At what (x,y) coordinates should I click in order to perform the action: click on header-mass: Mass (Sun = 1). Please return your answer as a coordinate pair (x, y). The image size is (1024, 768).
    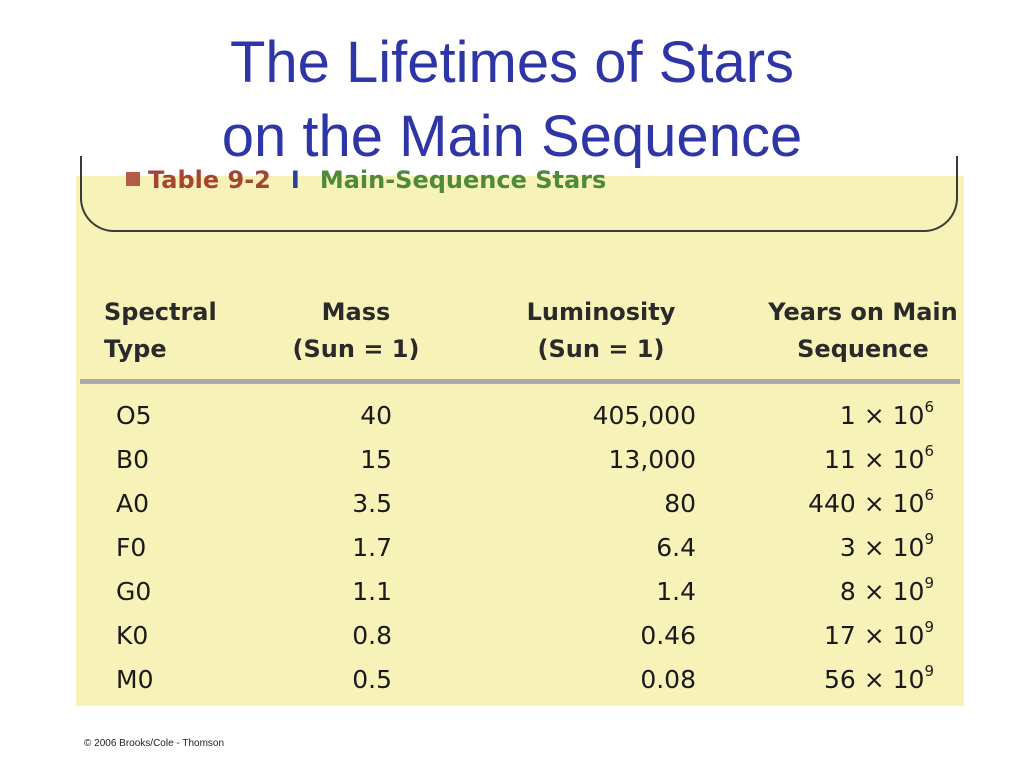
    Looking at the image, I should click on (356, 331).